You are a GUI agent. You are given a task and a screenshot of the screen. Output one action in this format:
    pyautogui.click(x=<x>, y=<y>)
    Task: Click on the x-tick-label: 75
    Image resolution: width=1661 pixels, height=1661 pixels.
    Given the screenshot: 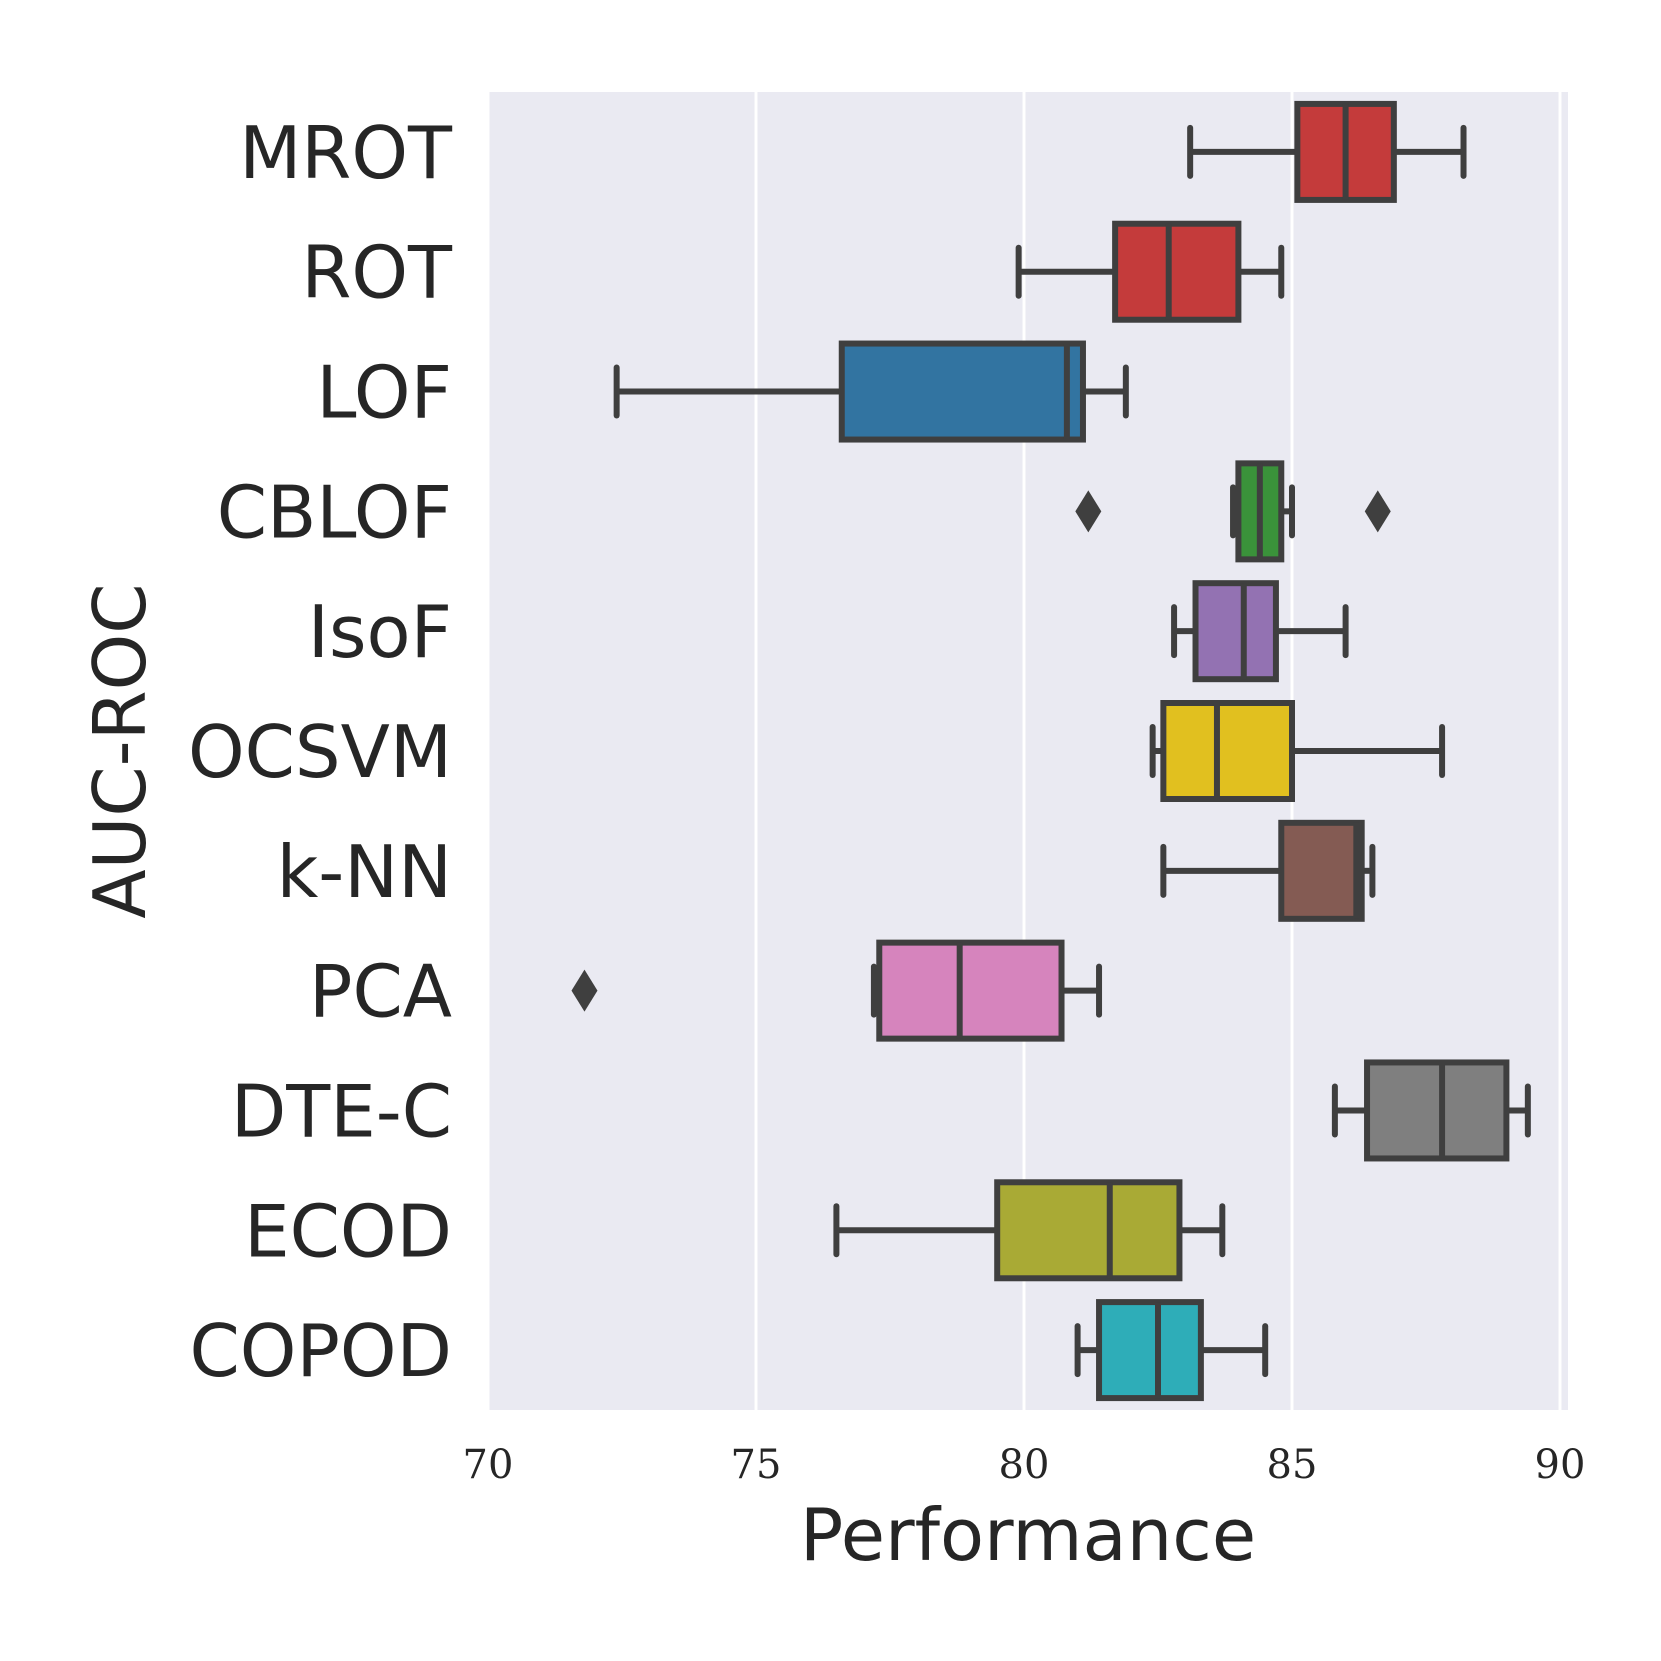 What is the action you would take?
    pyautogui.click(x=756, y=1465)
    